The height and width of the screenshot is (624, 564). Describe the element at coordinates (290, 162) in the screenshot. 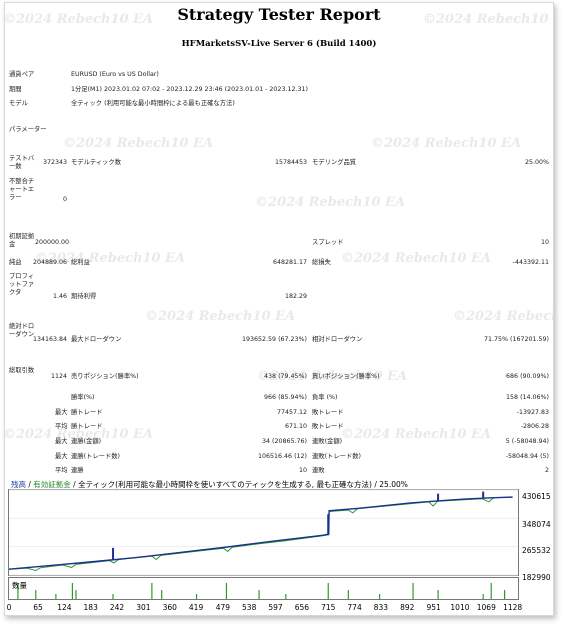

I see `ticks-value: 15784453` at that location.